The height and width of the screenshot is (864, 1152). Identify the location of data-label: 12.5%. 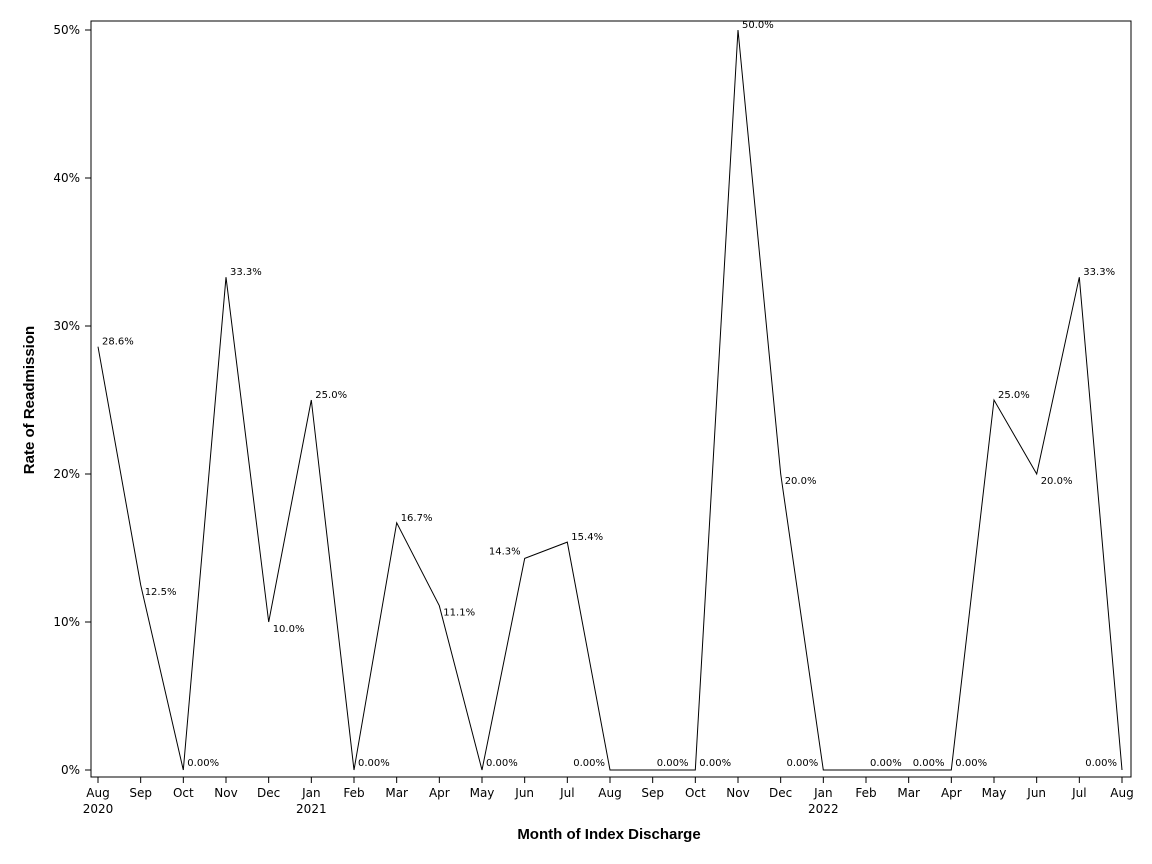
(161, 592).